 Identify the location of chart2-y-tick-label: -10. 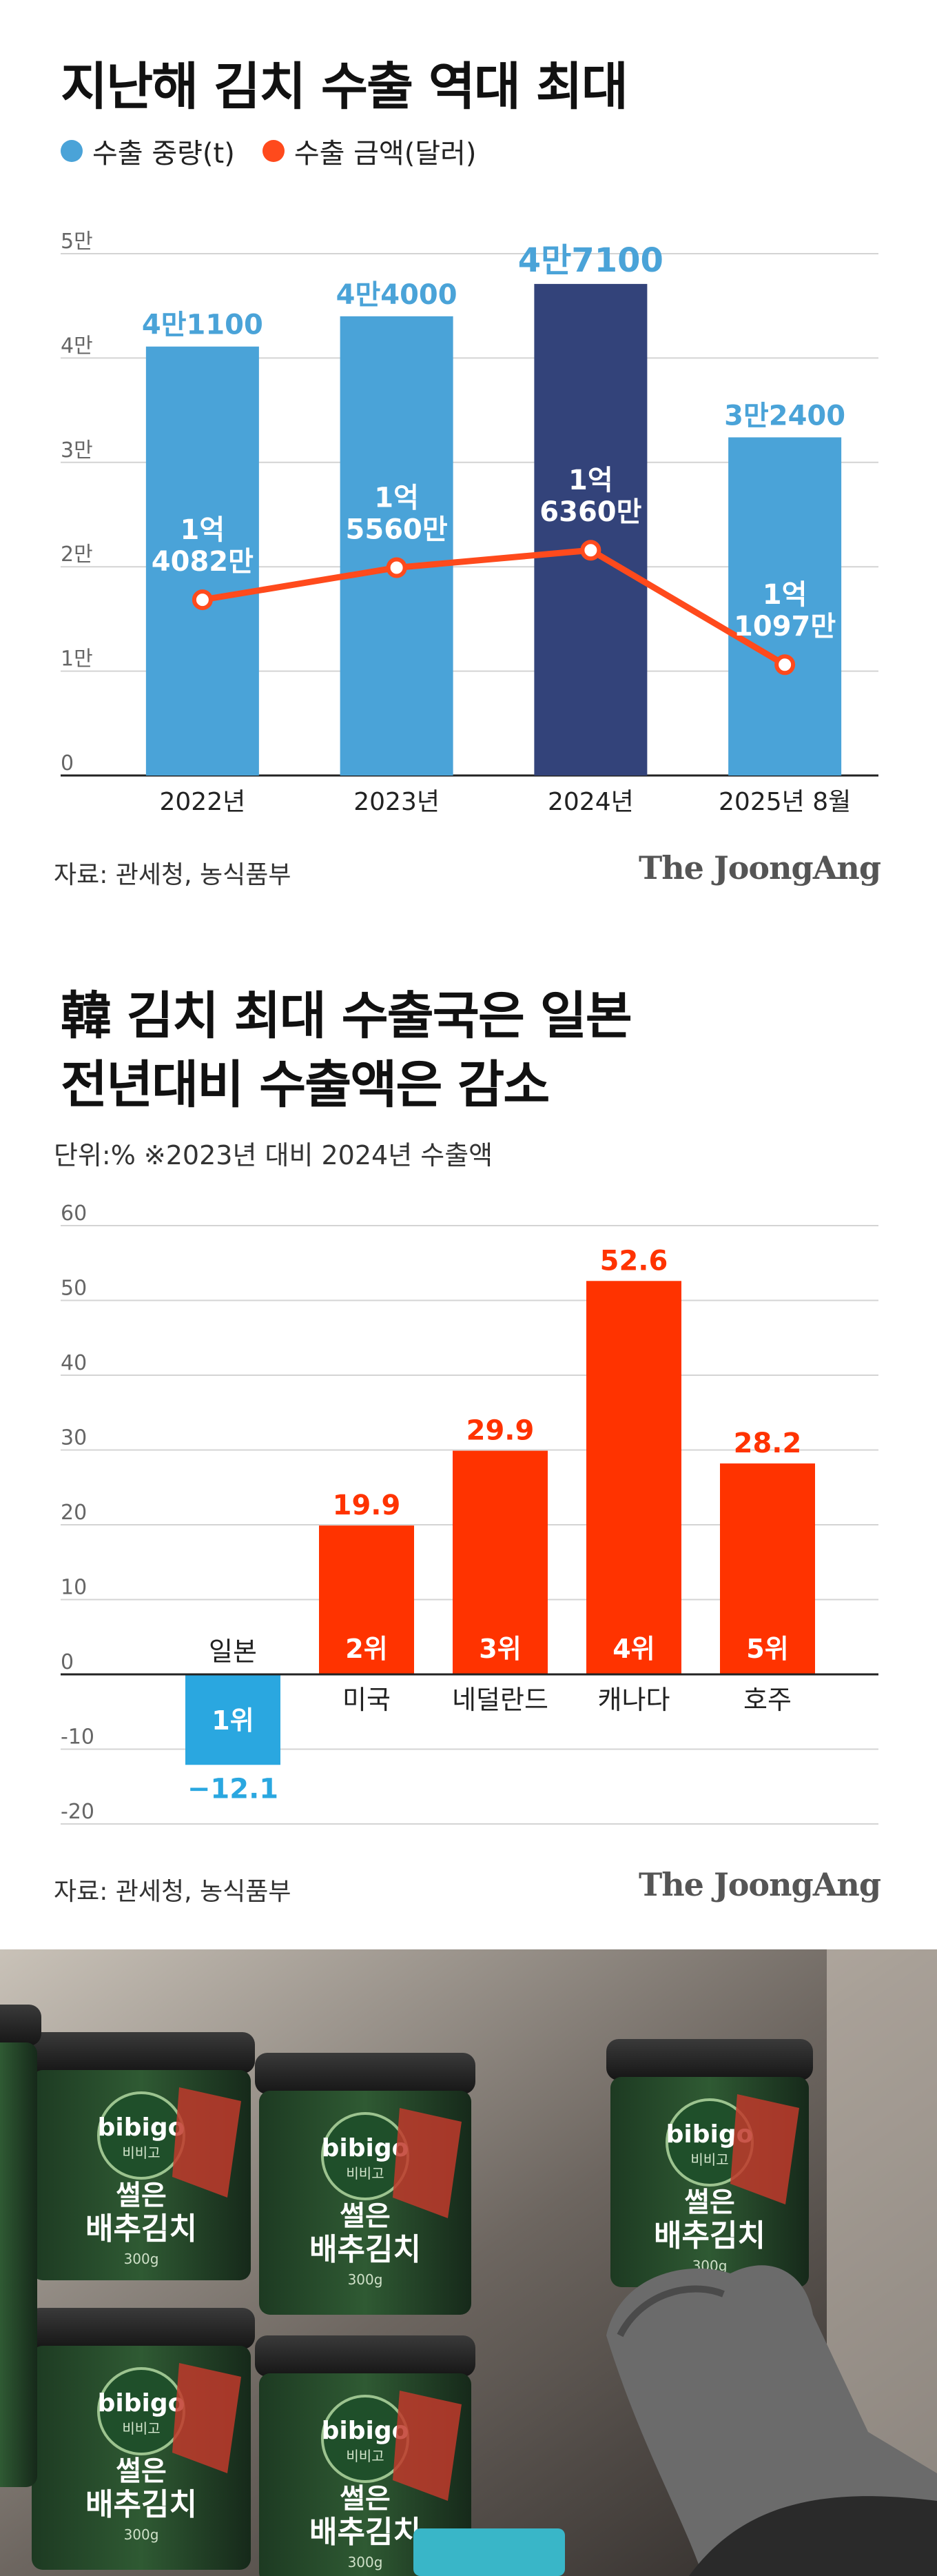
(77, 1737).